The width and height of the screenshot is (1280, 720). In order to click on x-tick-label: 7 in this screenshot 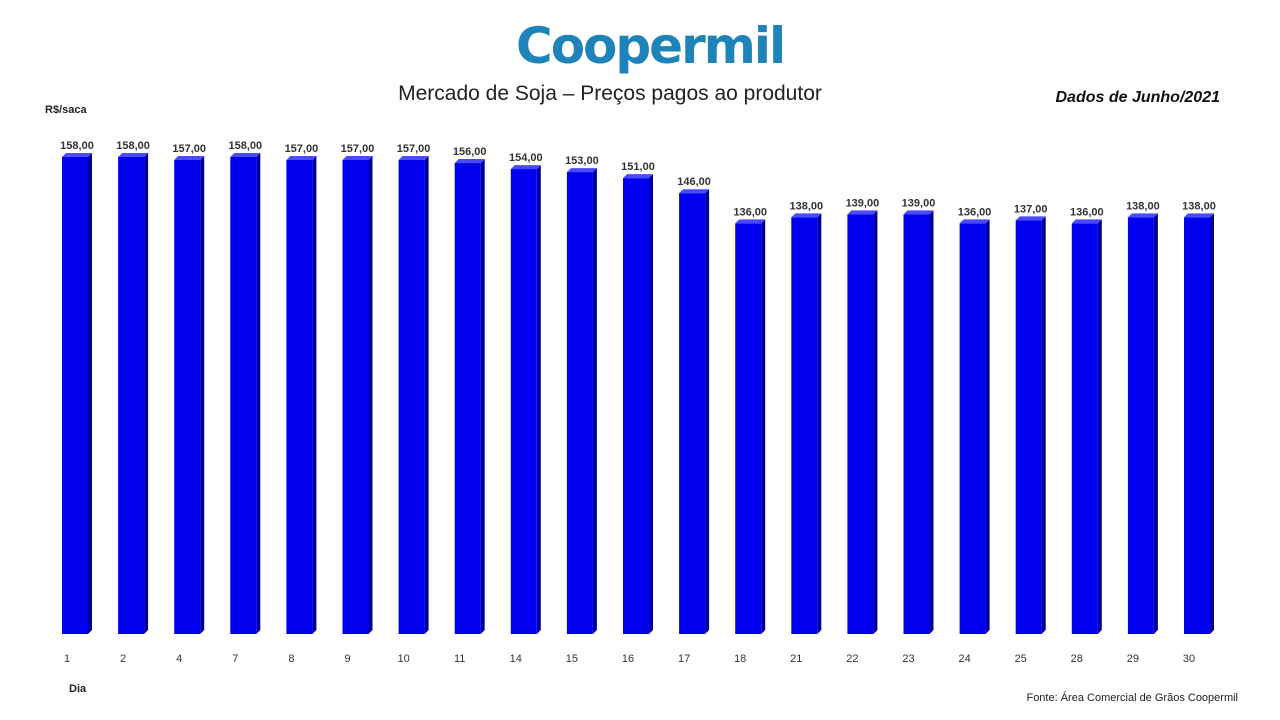, I will do `click(235, 659)`.